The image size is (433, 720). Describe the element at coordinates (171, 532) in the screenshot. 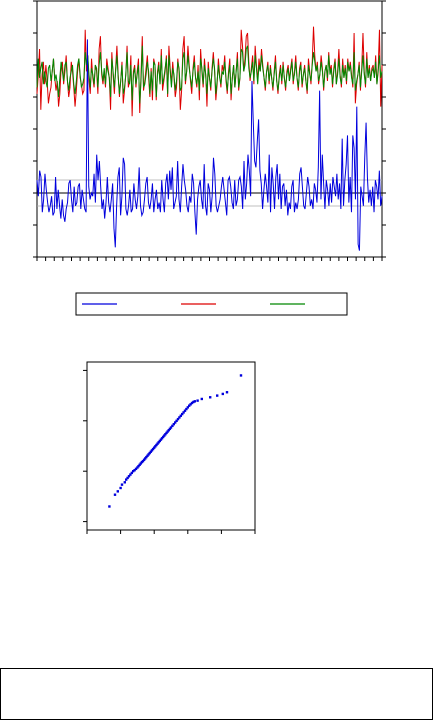

I see `qq-bottom-axis-ticks` at that location.